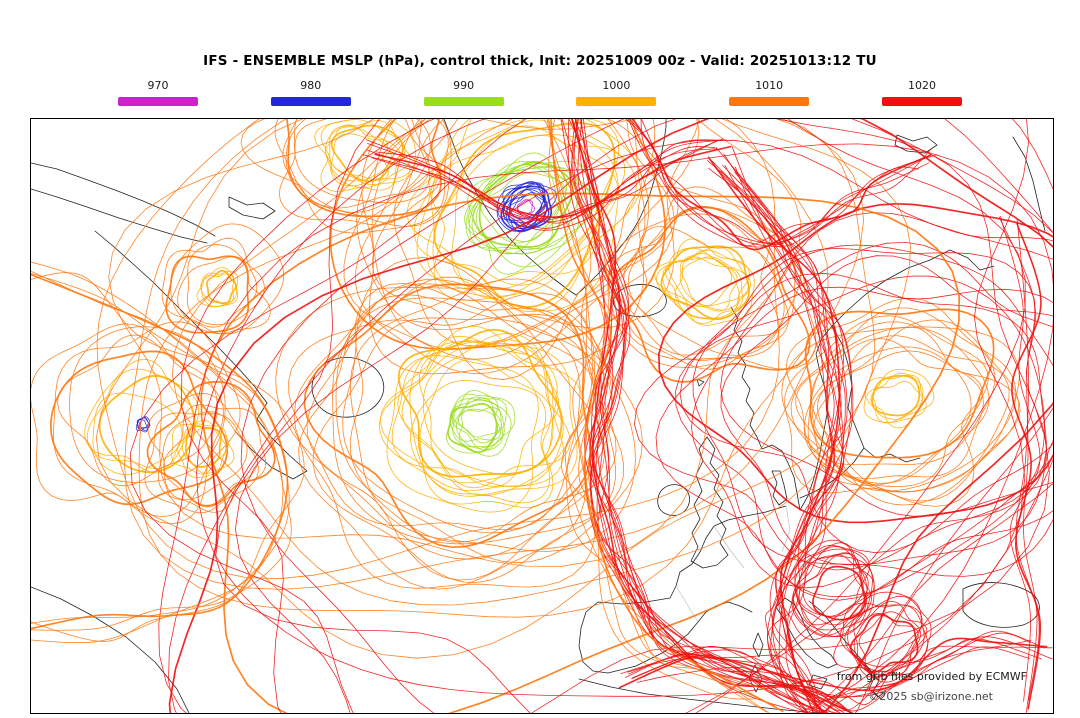 The height and width of the screenshot is (718, 1080). I want to click on legend-item-1010: 1010, so click(769, 92).